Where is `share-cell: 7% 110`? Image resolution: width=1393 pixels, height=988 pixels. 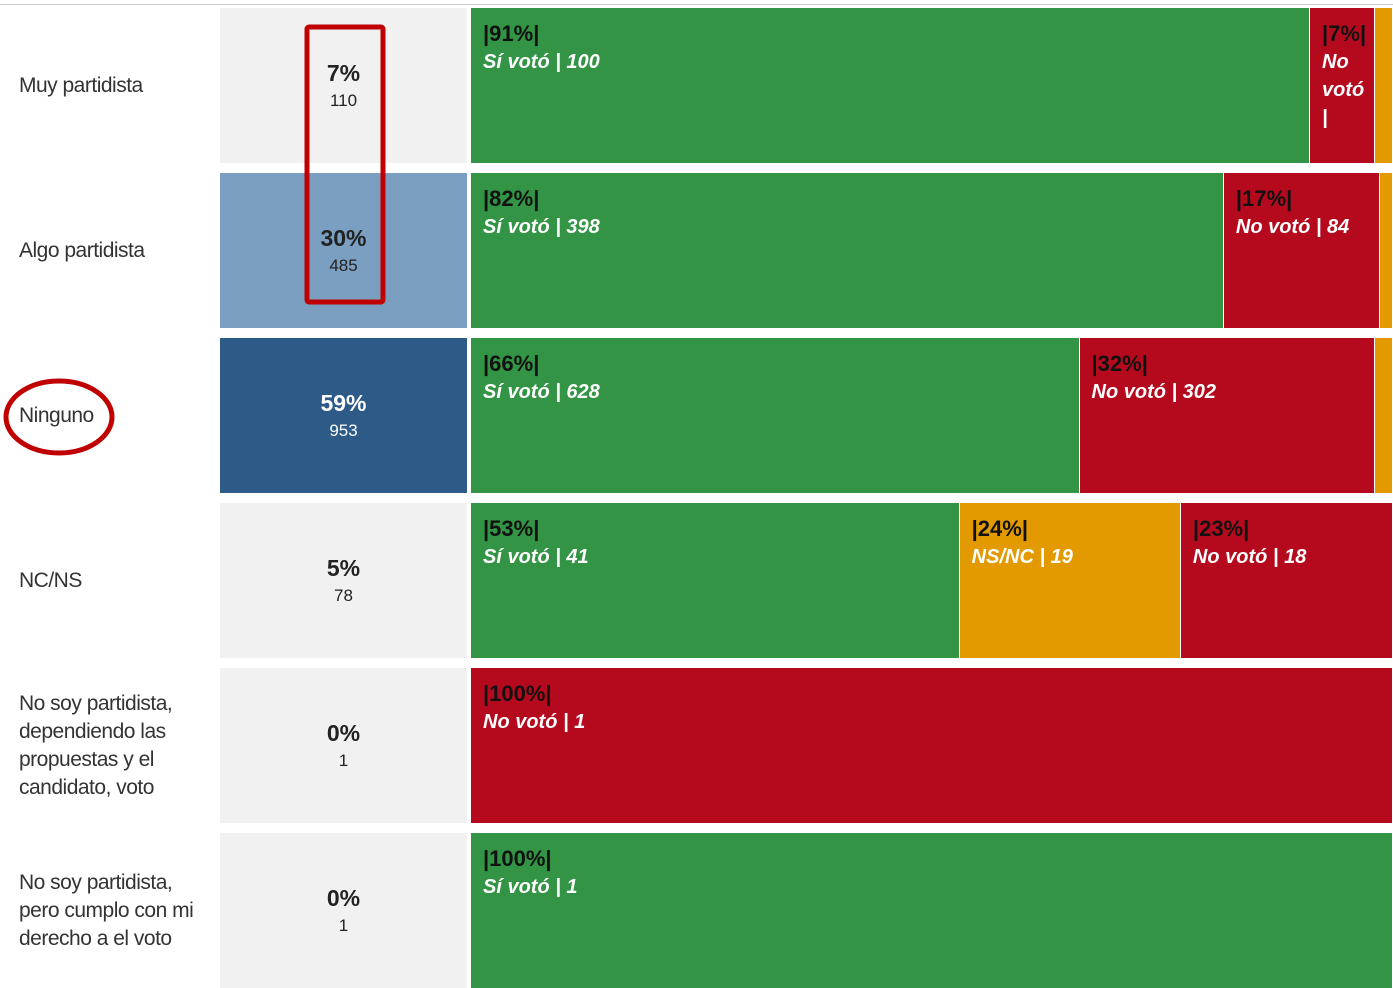 share-cell: 7% 110 is located at coordinates (343, 85).